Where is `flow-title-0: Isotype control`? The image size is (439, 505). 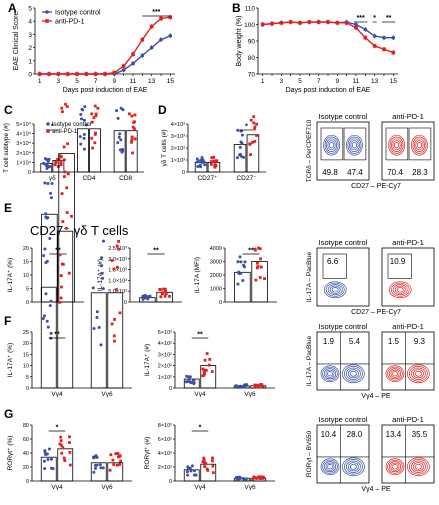 flow-title-0: Isotype control is located at coordinates (343, 326).